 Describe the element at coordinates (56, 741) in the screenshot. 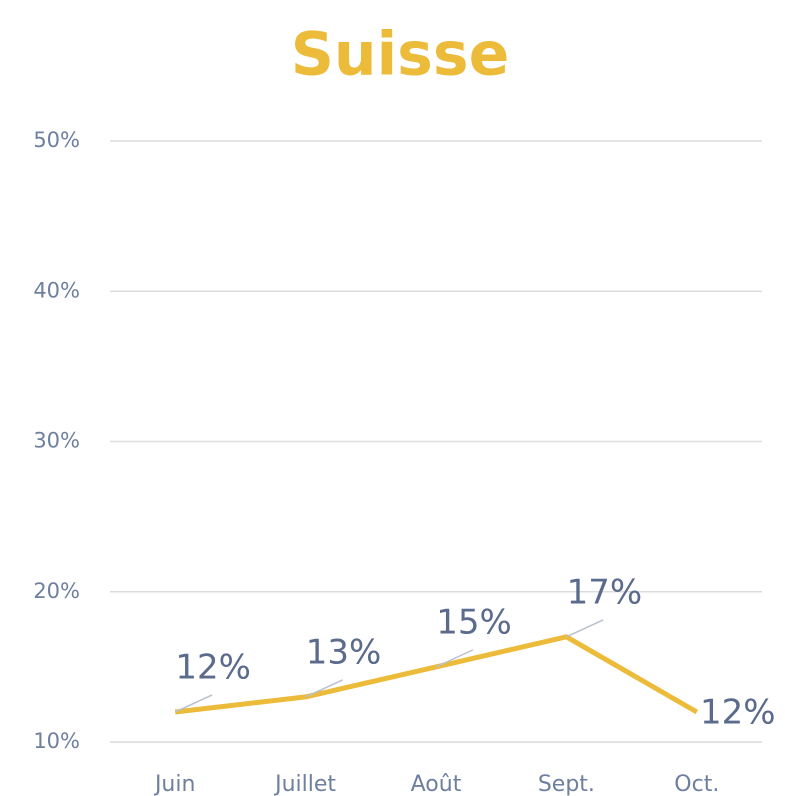

I see `y-tick-label: 10%` at that location.